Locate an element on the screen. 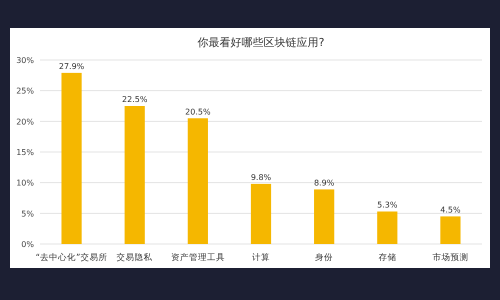  data-label: 4.5% is located at coordinates (450, 209).